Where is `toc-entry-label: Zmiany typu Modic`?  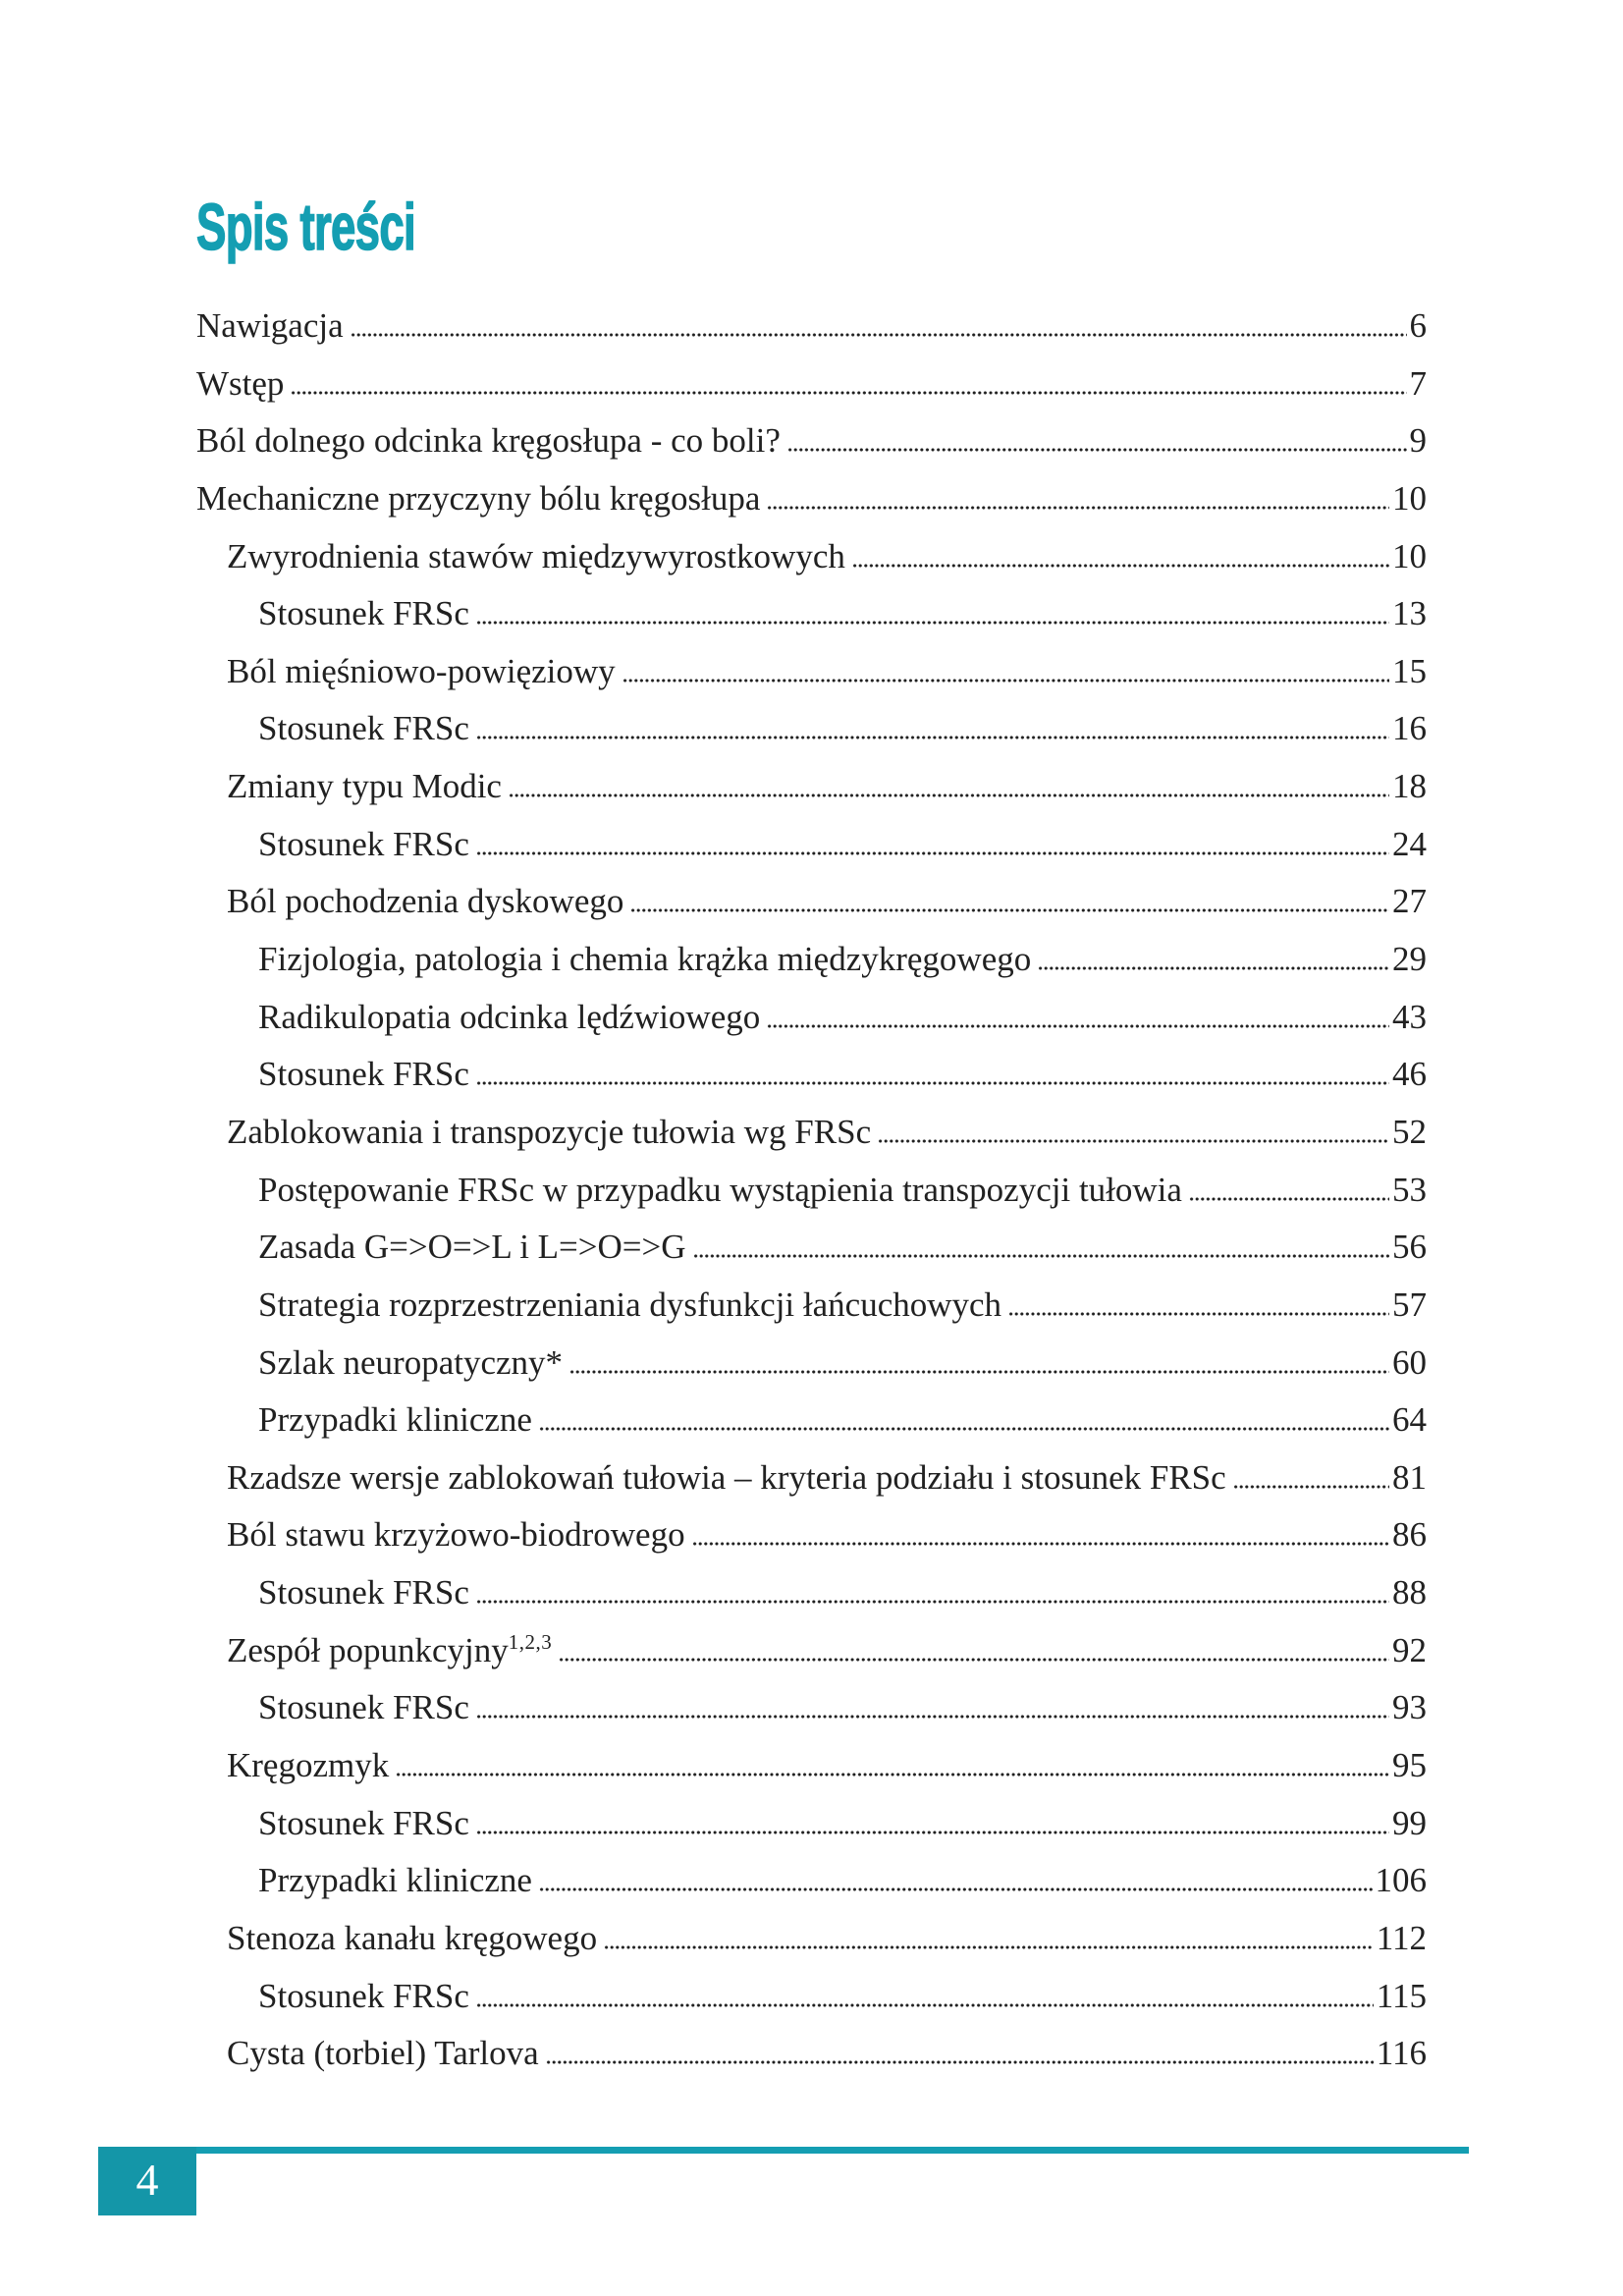 toc-entry-label: Zmiany typu Modic is located at coordinates (364, 787).